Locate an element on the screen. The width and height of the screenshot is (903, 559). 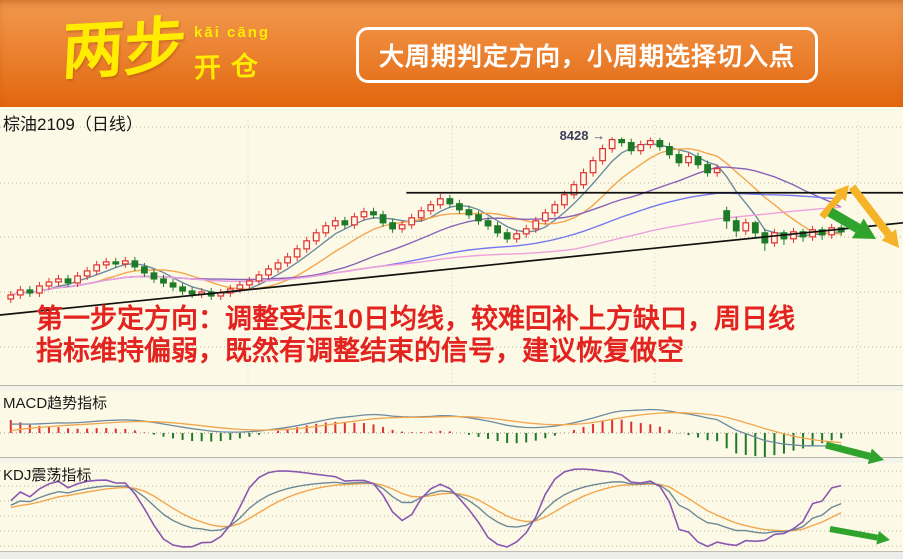
macd-histogram is located at coordinates (426, 438).